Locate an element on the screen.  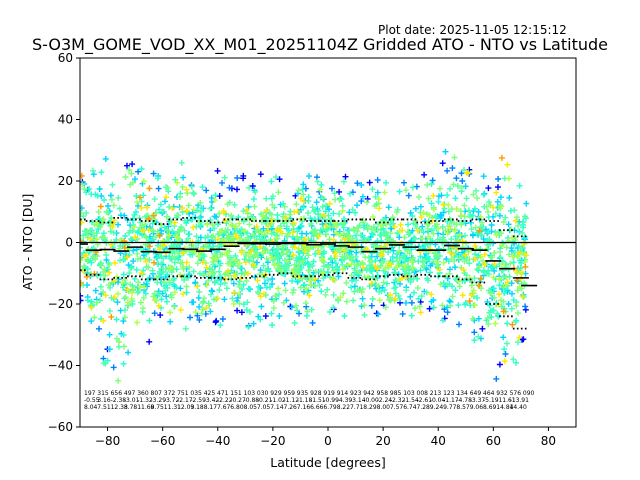
stat-label-row1: -1.02 is located at coordinates (278, 400).